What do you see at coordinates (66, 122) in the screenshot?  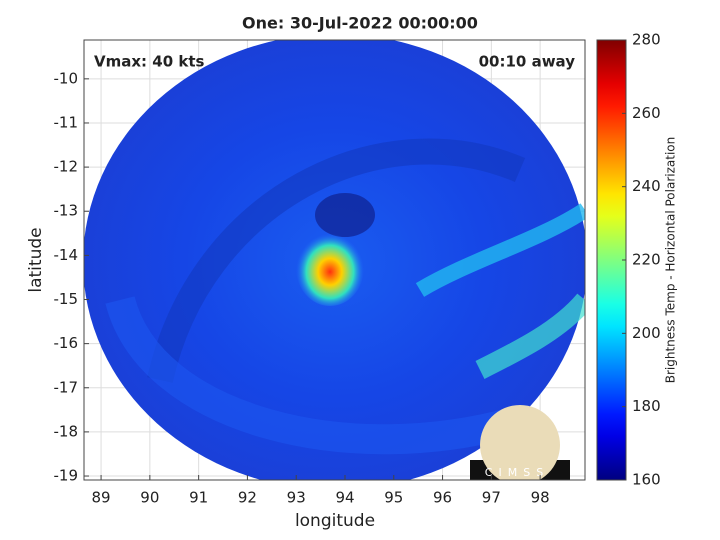 I see `y-tick-label: -11` at bounding box center [66, 122].